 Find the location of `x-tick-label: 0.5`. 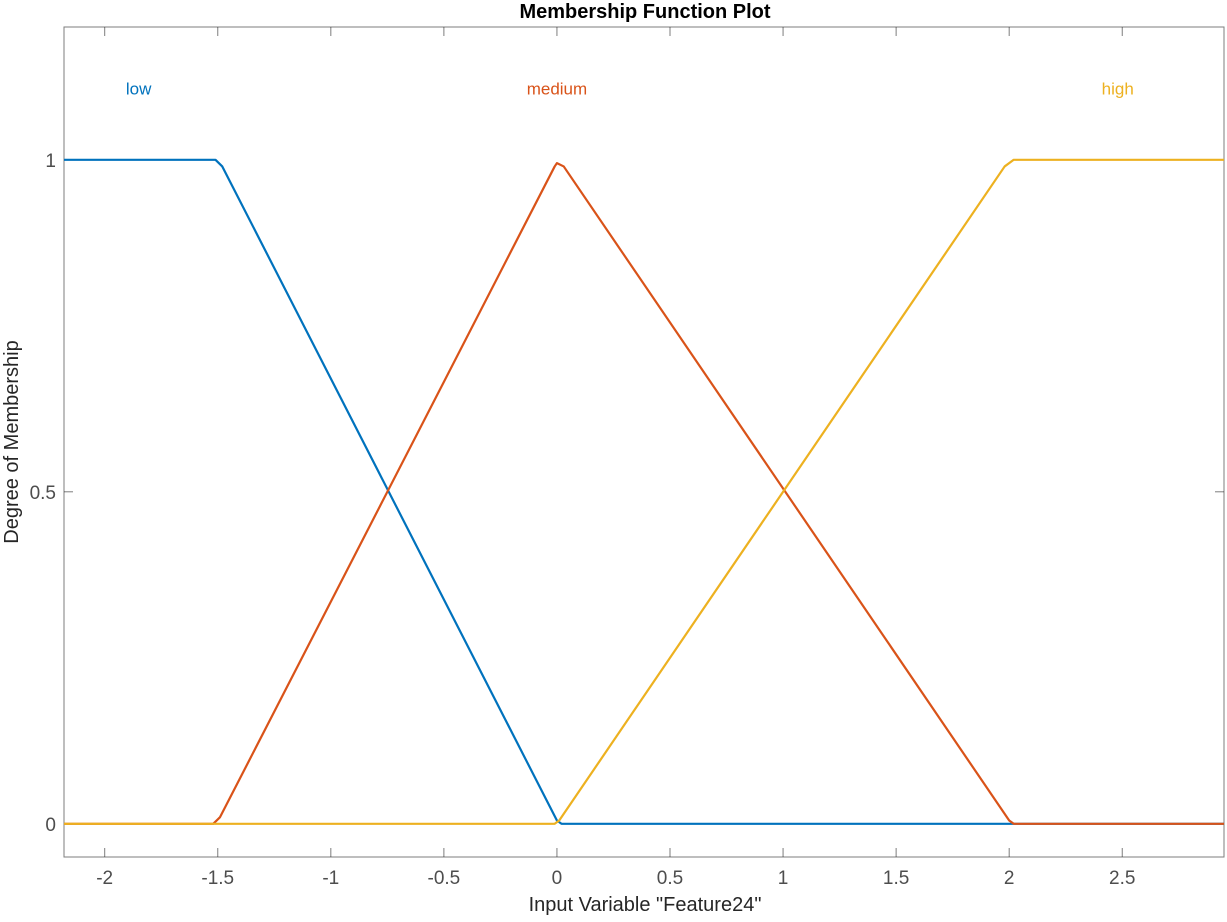

x-tick-label: 0.5 is located at coordinates (670, 878).